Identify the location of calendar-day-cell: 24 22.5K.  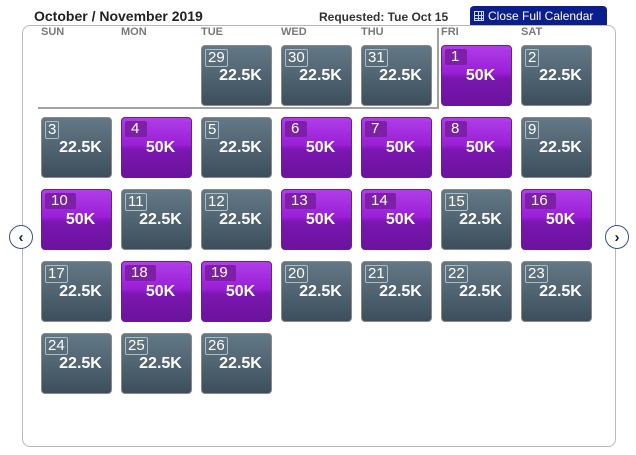
(76, 363).